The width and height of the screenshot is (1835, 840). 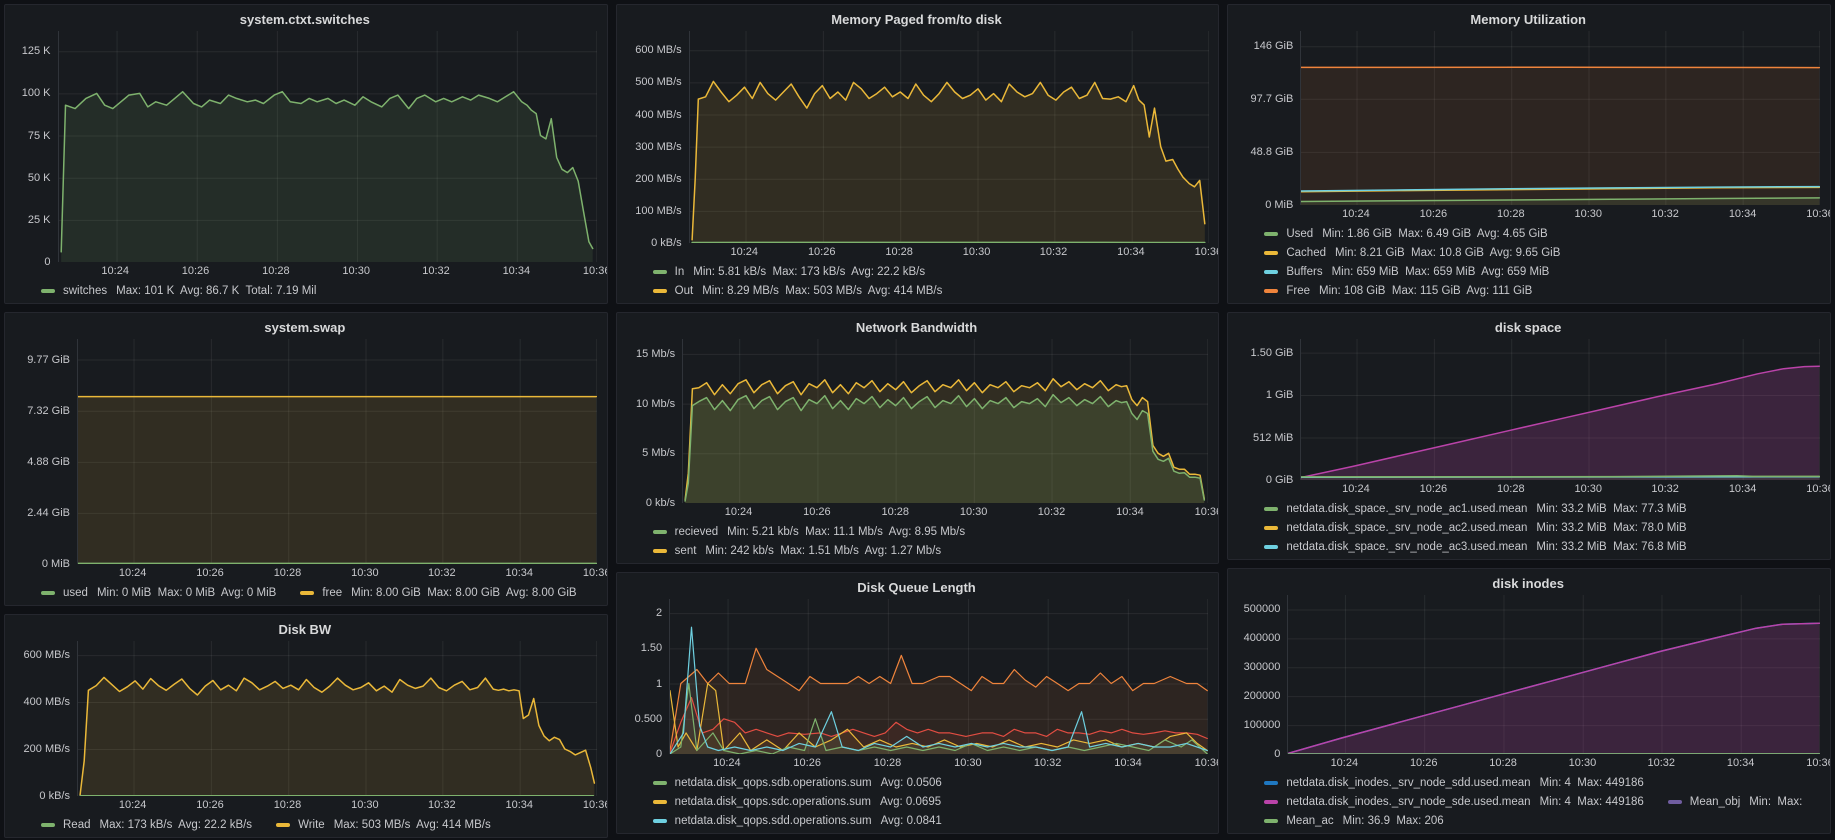 I want to click on panel-title: disk inodes, so click(x=1528, y=583).